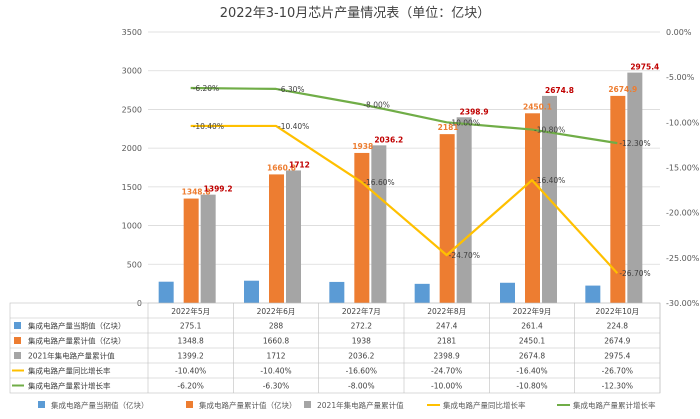 The height and width of the screenshot is (419, 700). What do you see at coordinates (362, 146) in the screenshot?
I see `bar-data-label: 1938` at bounding box center [362, 146].